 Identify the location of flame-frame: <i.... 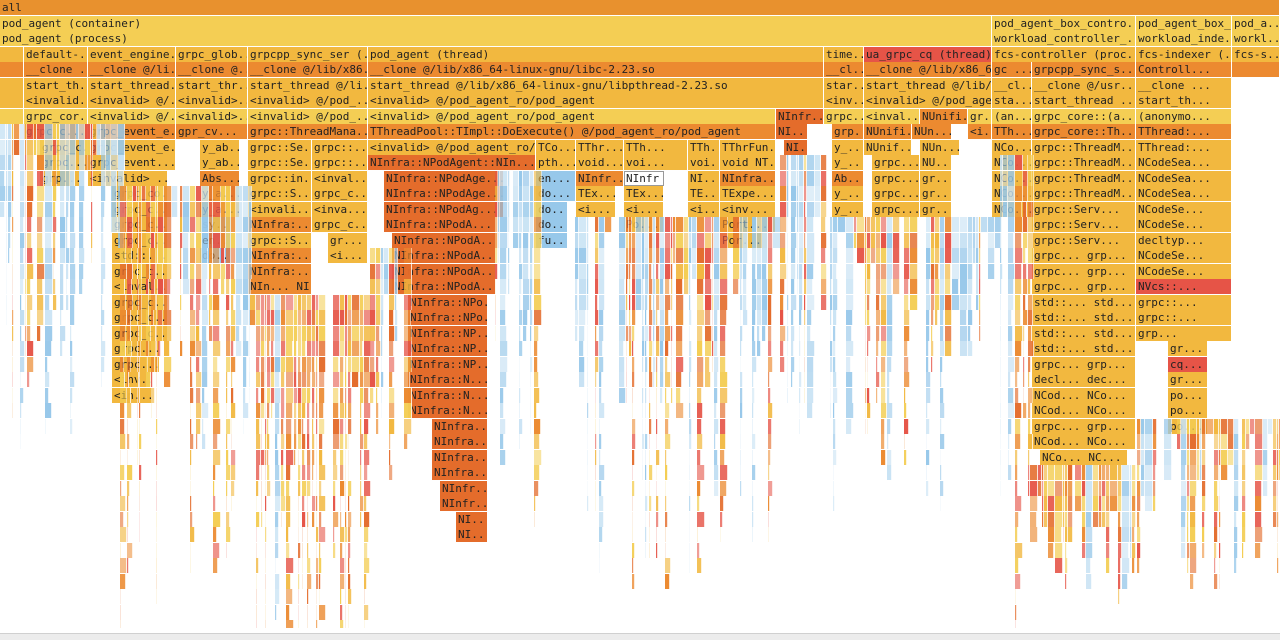
(348, 255).